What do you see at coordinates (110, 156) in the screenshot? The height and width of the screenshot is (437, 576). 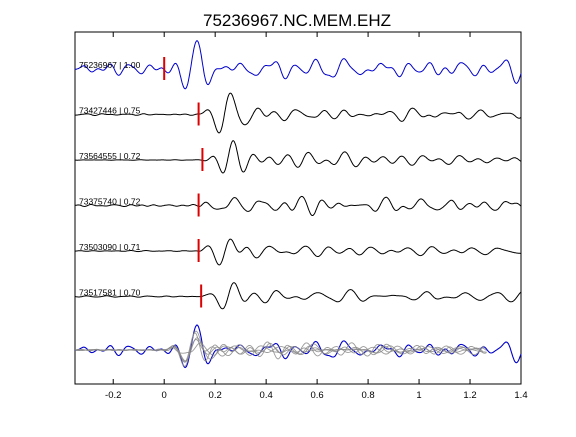 I see `trace-label: 73564555 | 0.72` at bounding box center [110, 156].